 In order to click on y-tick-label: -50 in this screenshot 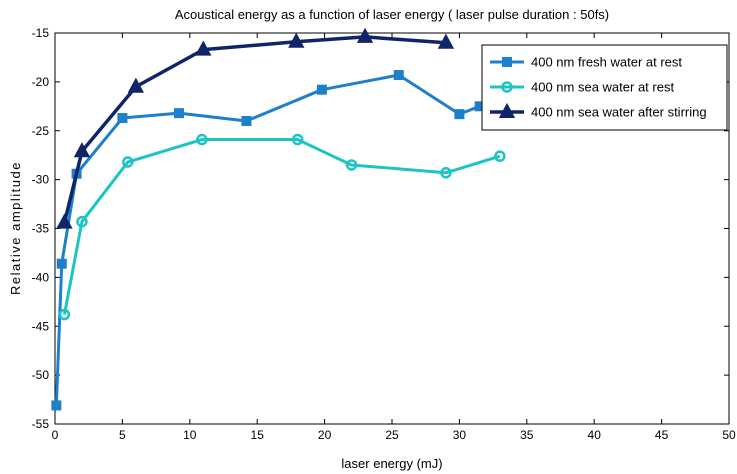, I will do `click(41, 375)`.